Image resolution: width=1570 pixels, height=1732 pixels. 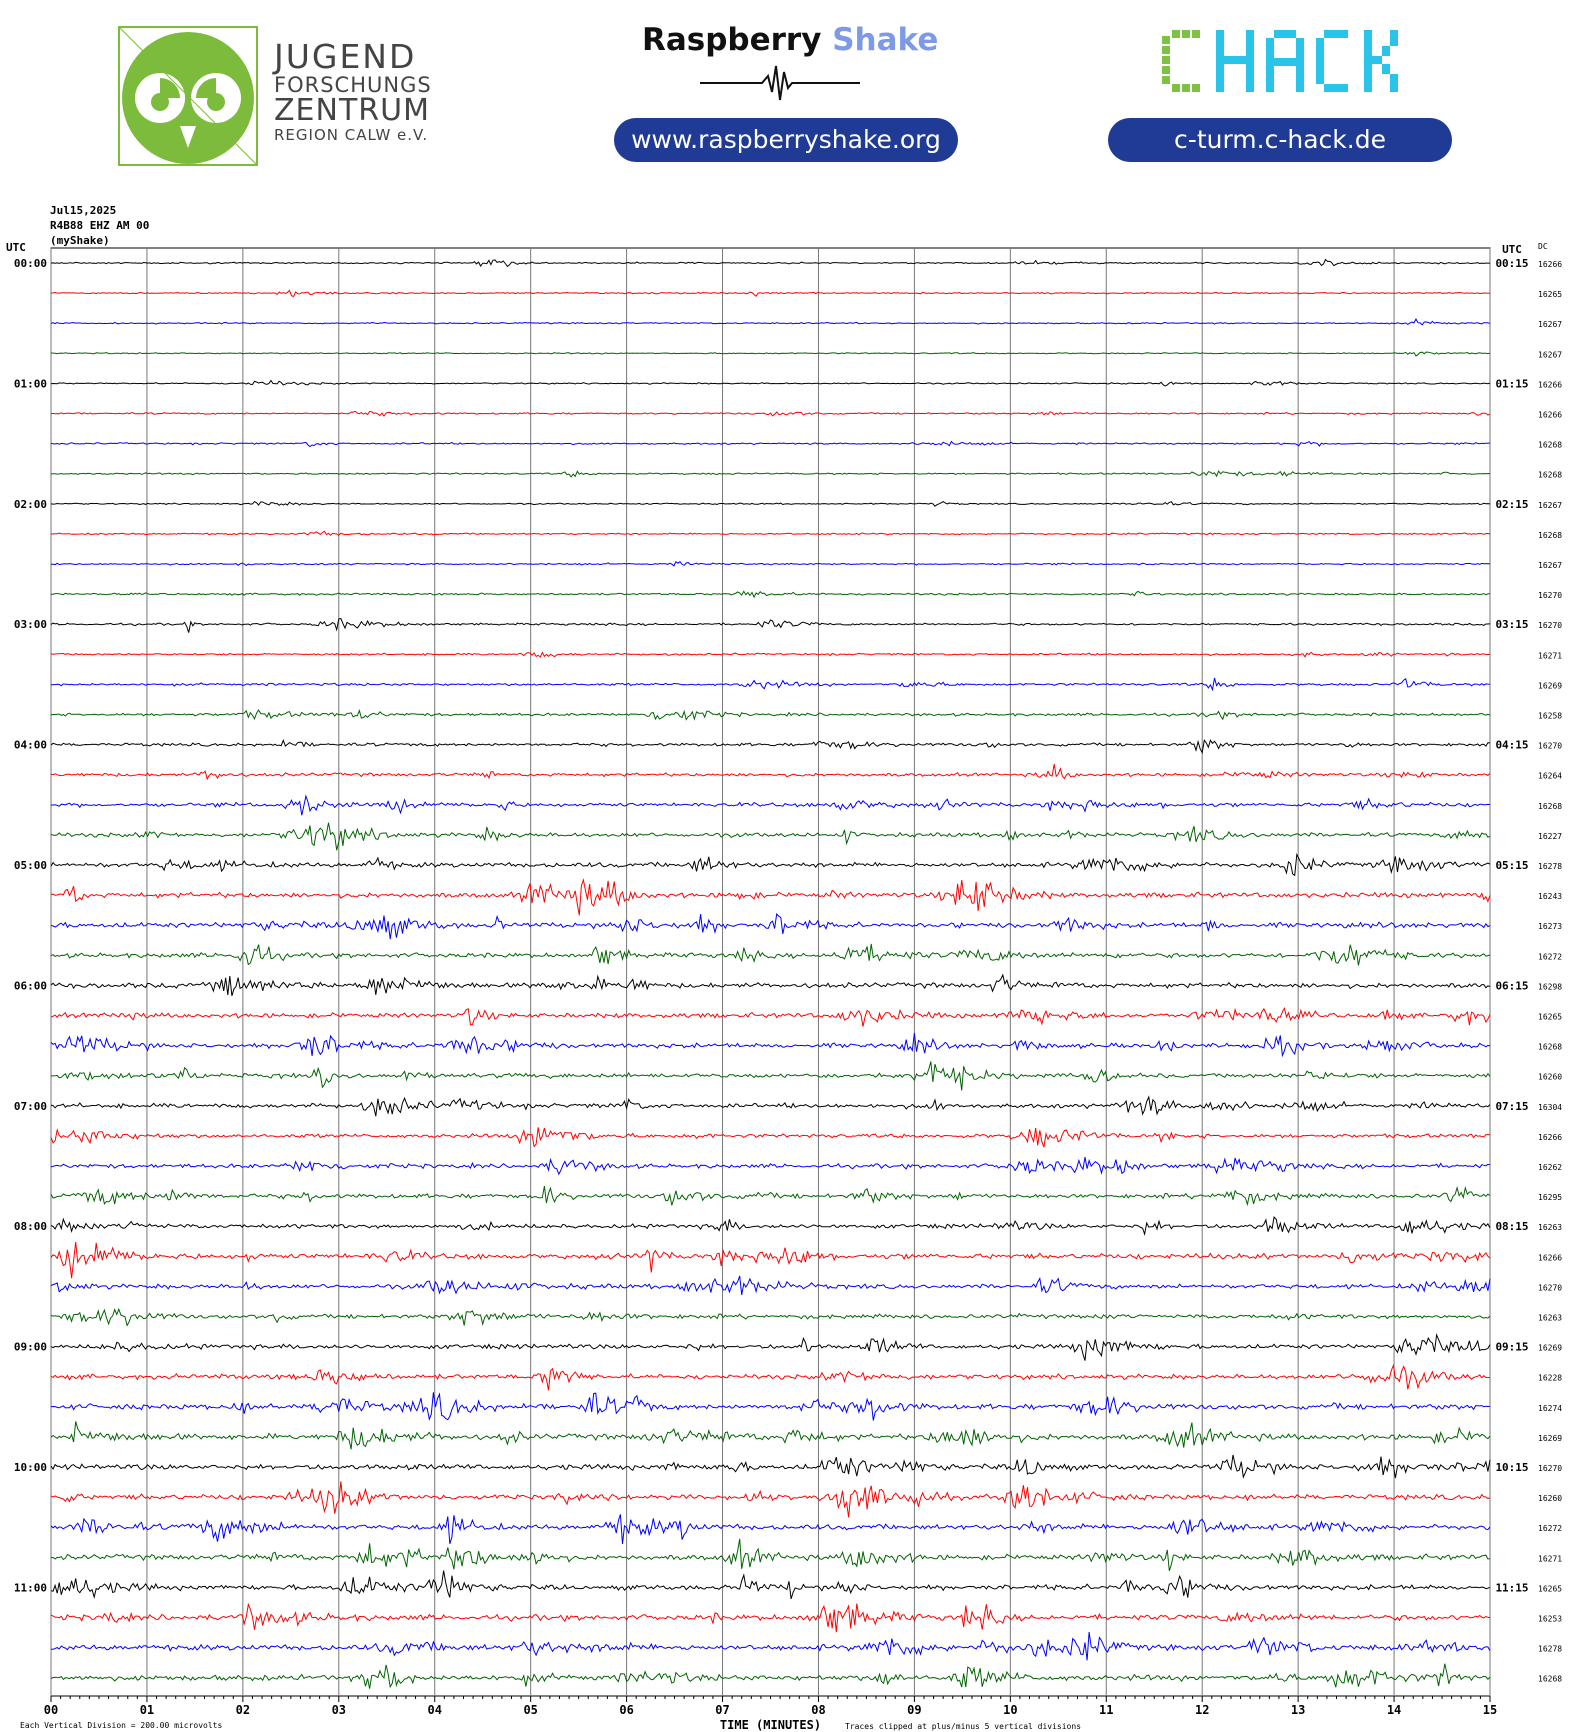 What do you see at coordinates (1550, 716) in the screenshot?
I see `dc-value-label: 16258` at bounding box center [1550, 716].